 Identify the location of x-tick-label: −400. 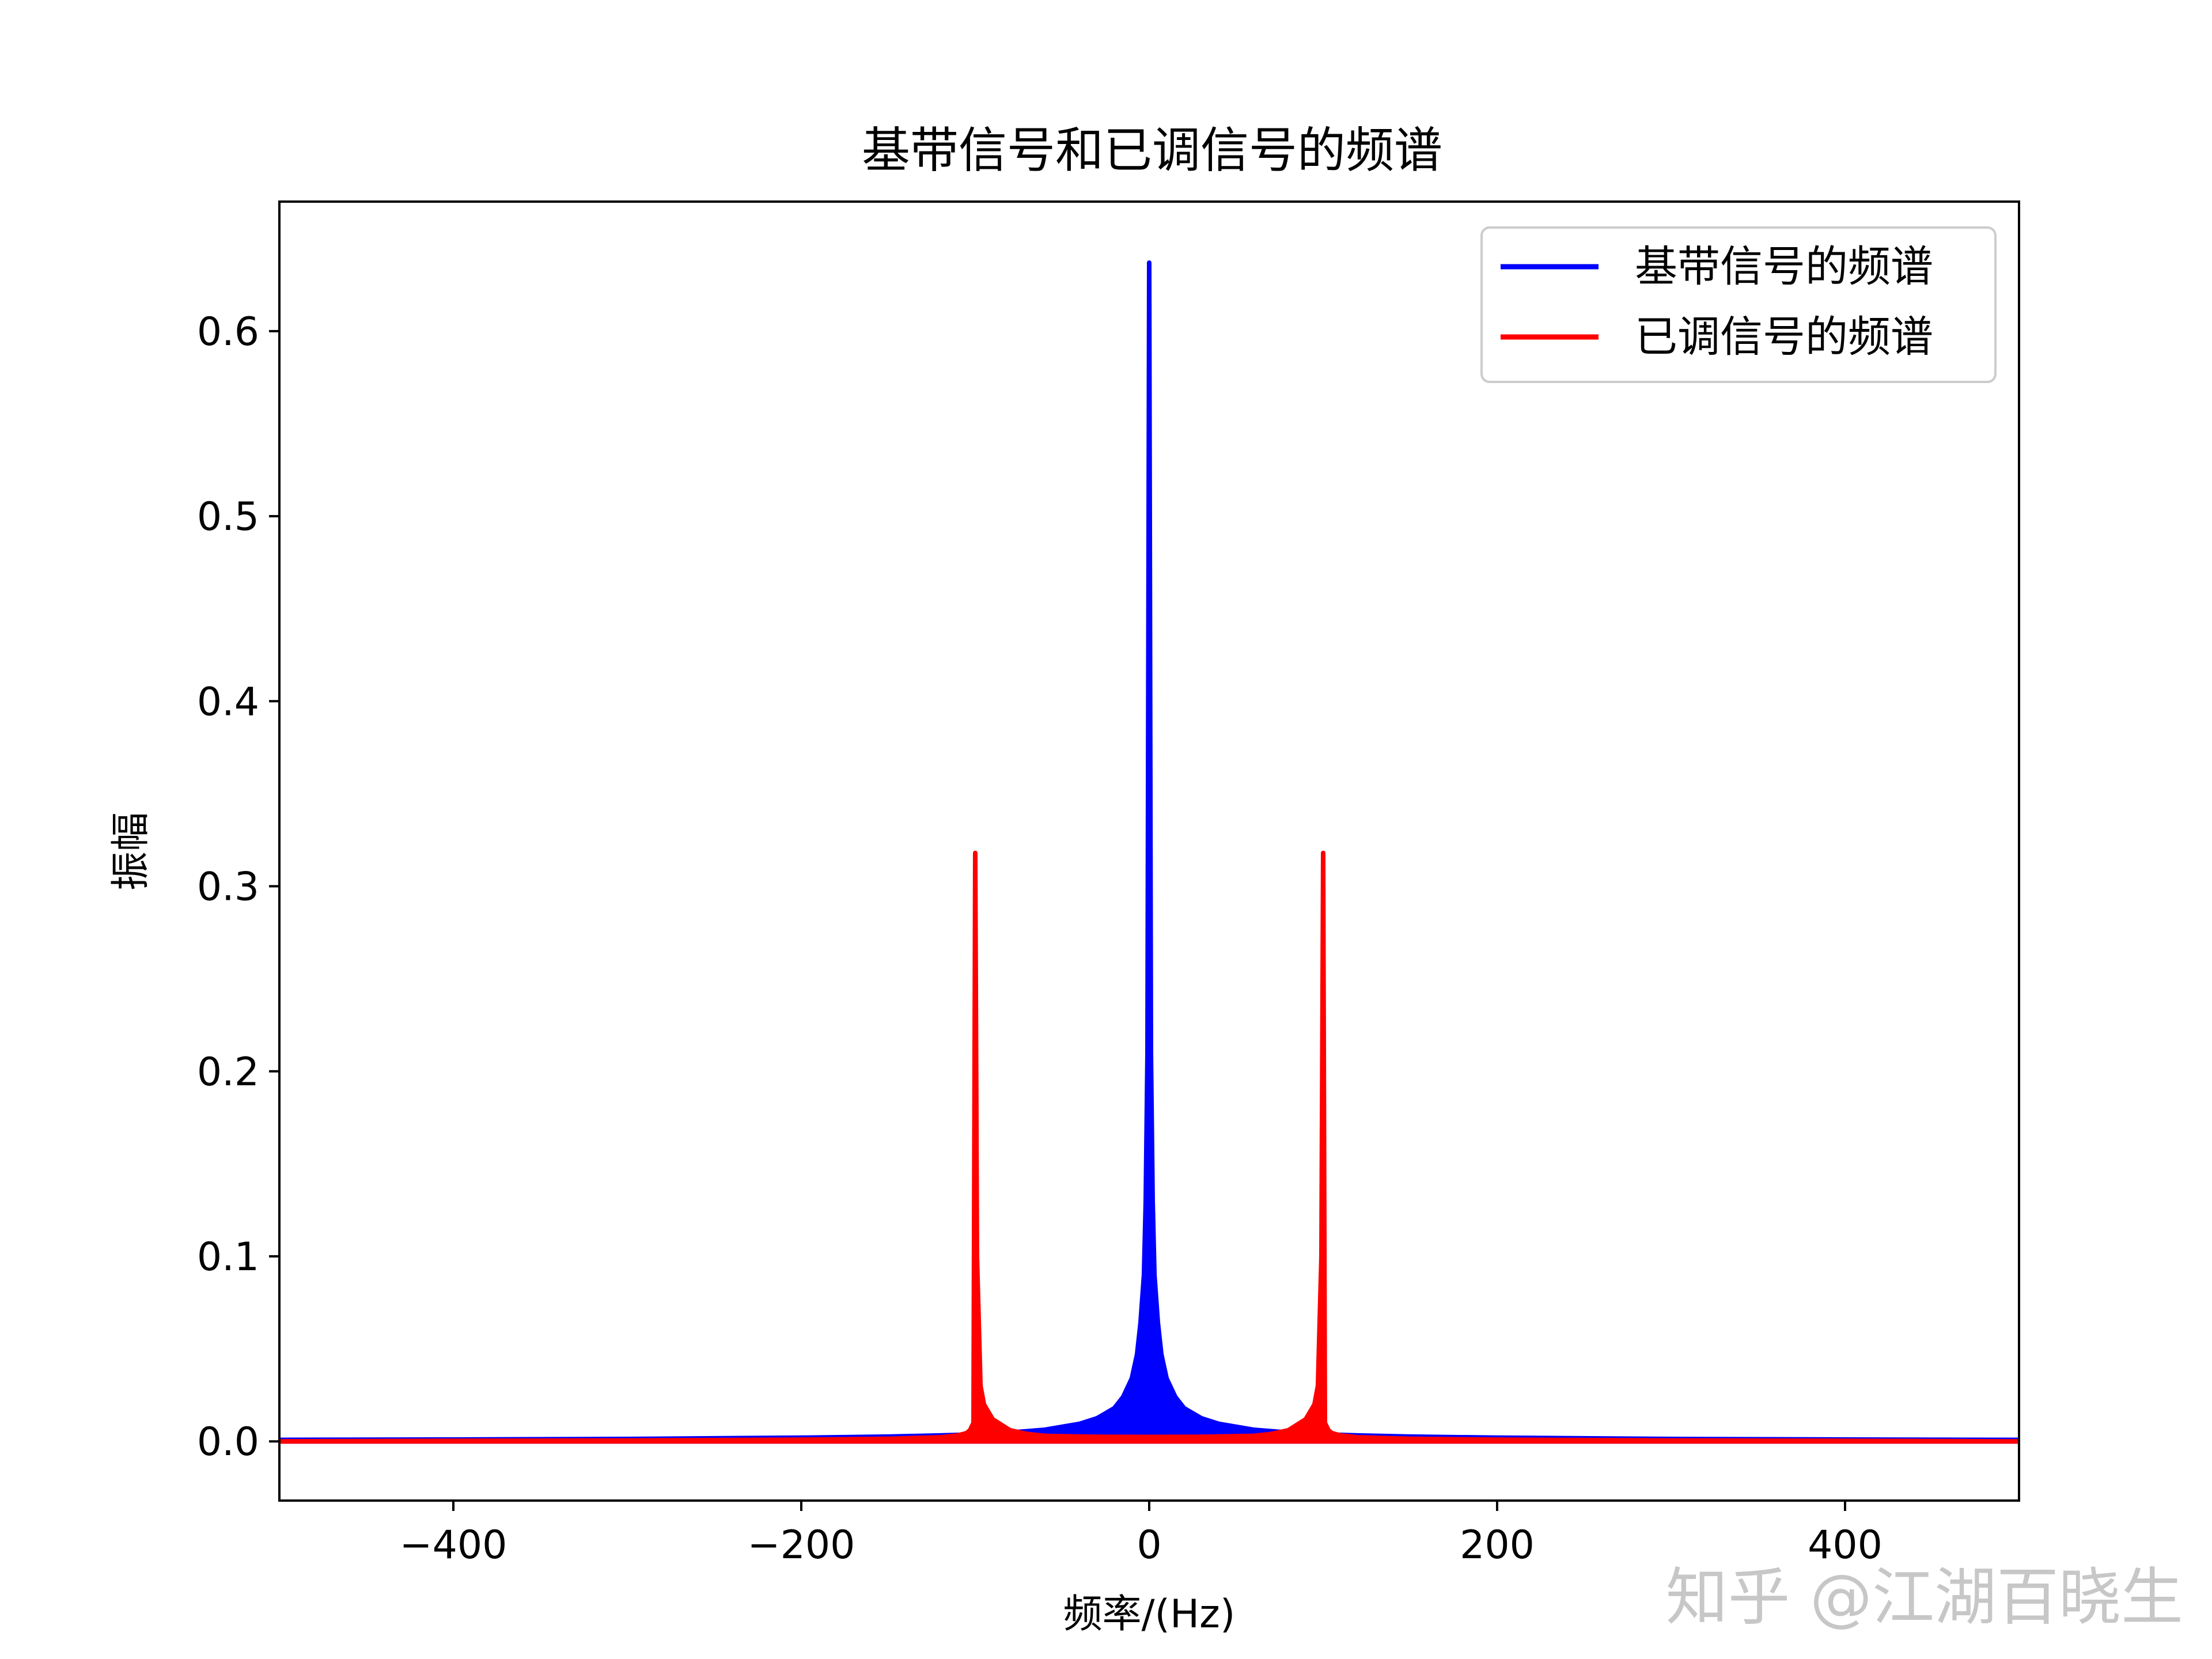
(453, 1545).